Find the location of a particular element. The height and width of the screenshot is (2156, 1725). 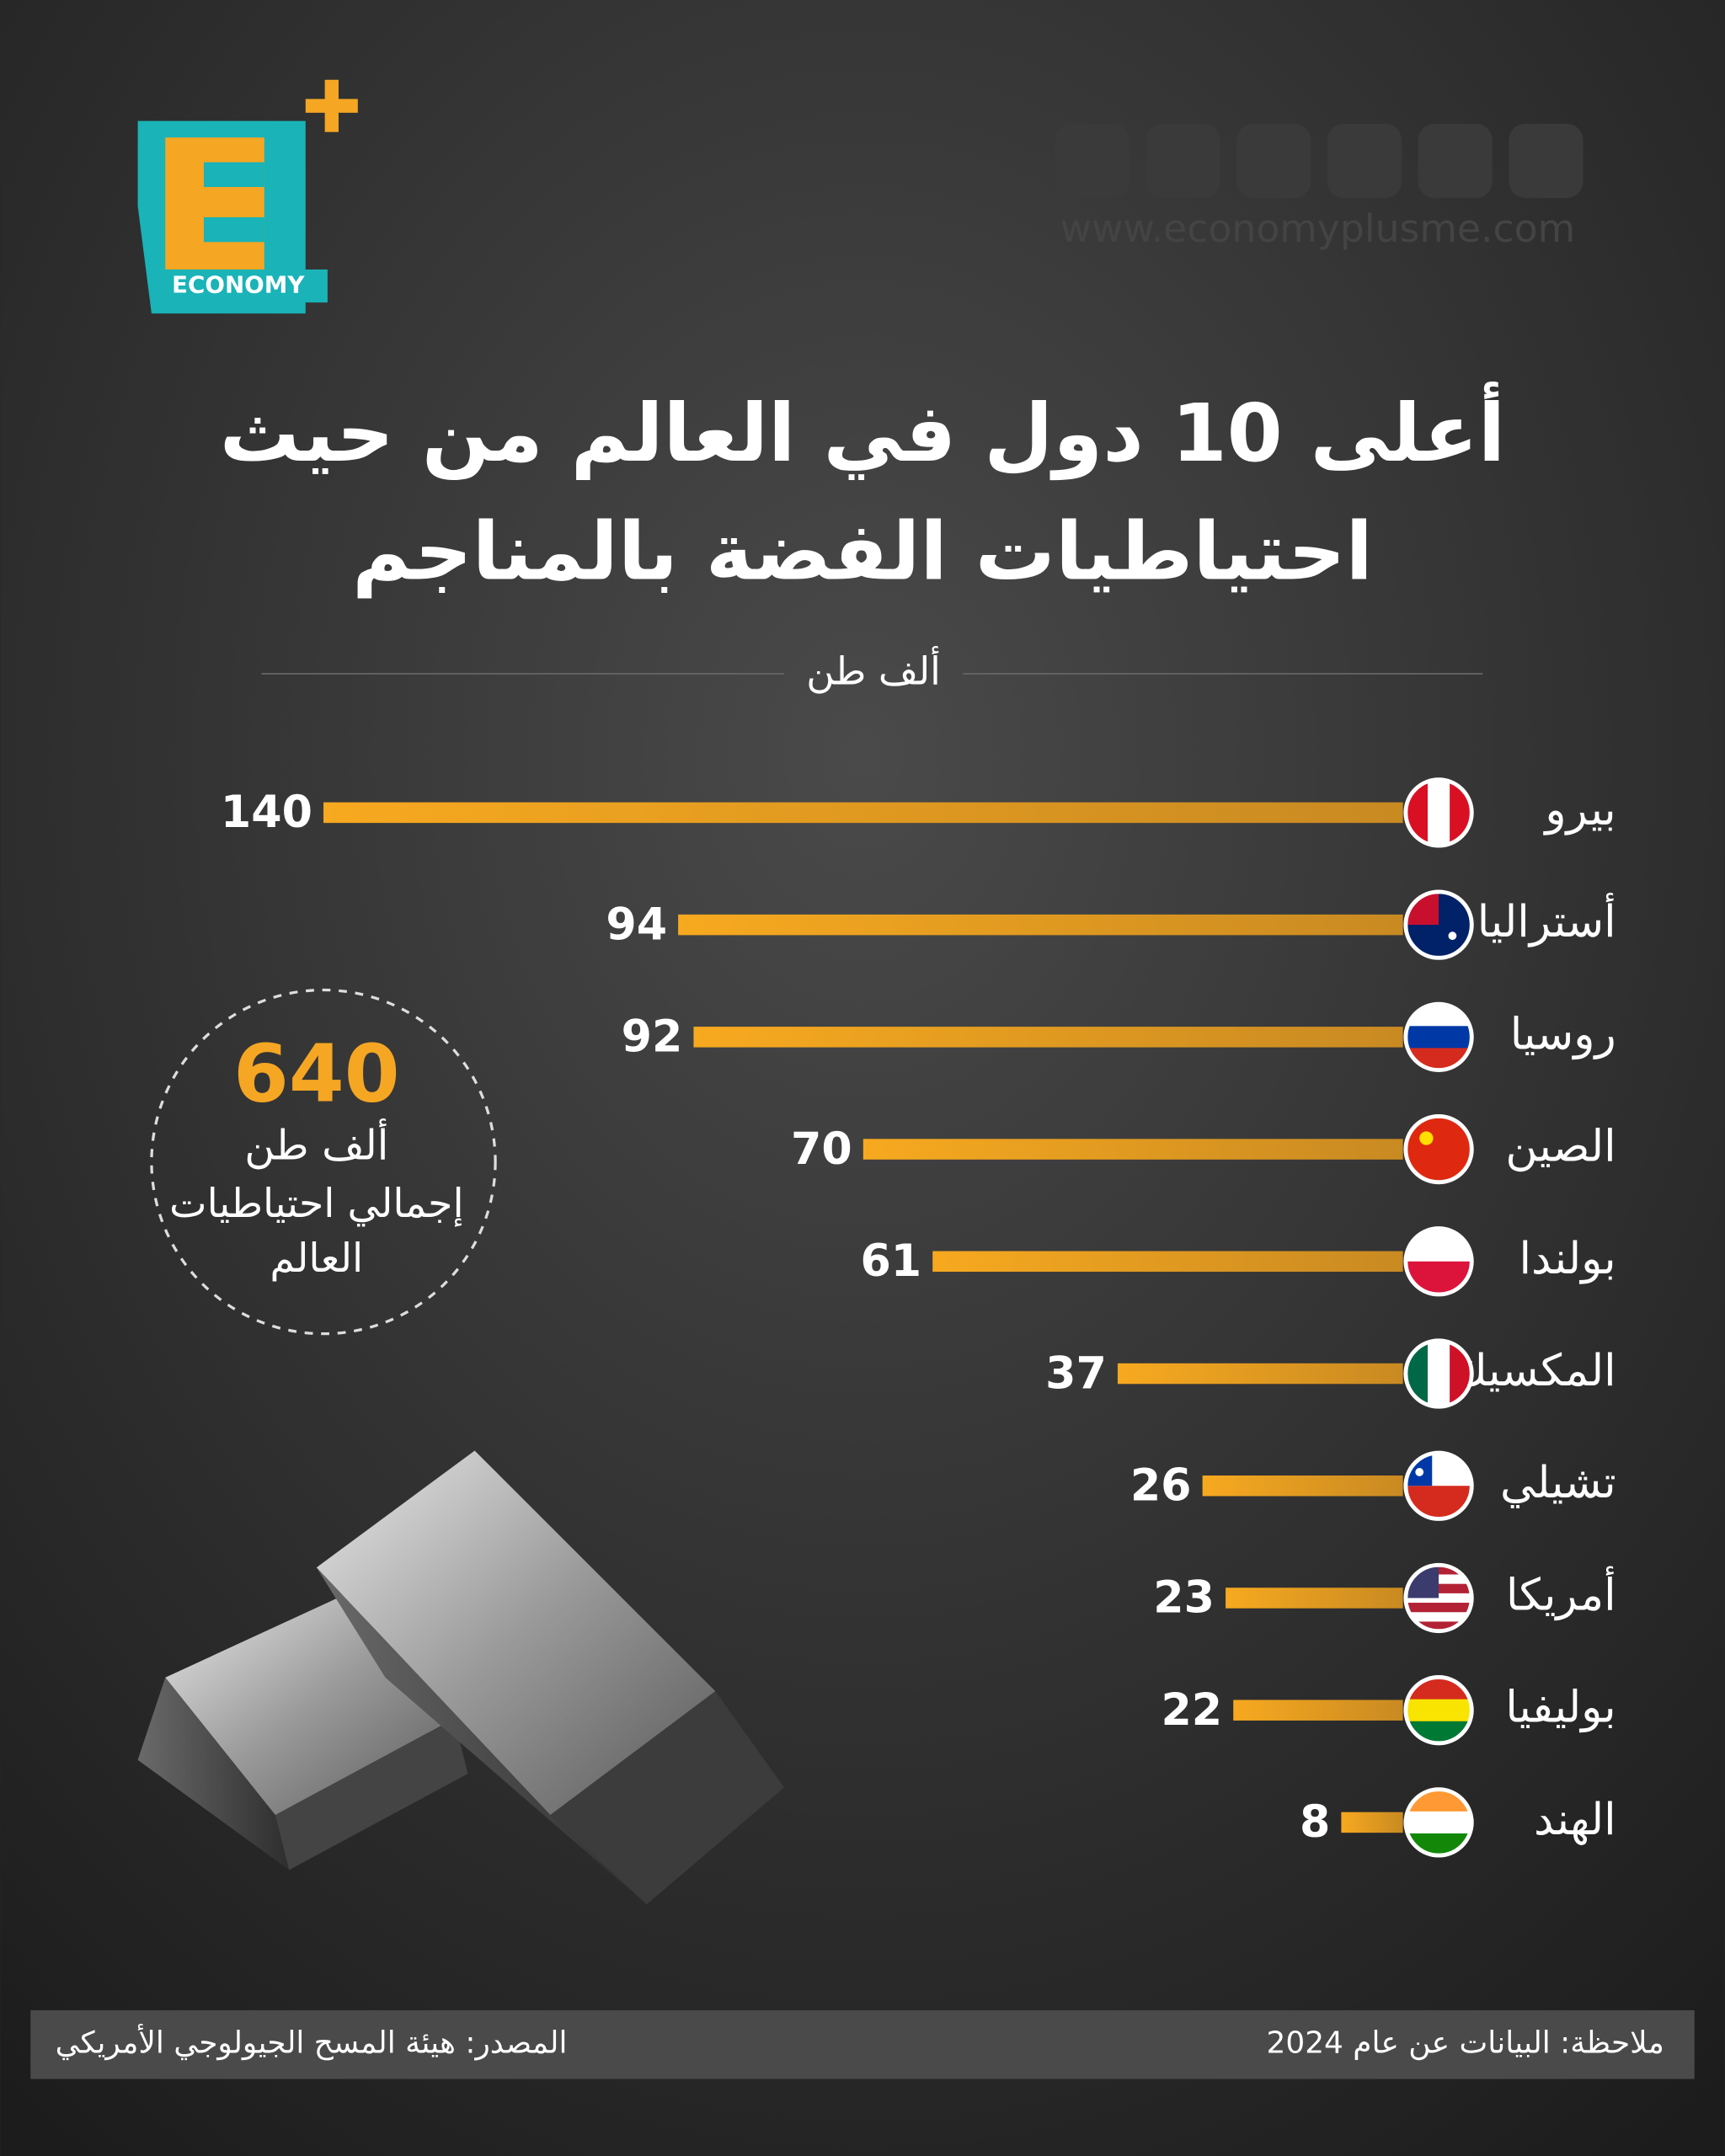

total-label-box: إجمالي احتياطيات العالم is located at coordinates (316, 1230).